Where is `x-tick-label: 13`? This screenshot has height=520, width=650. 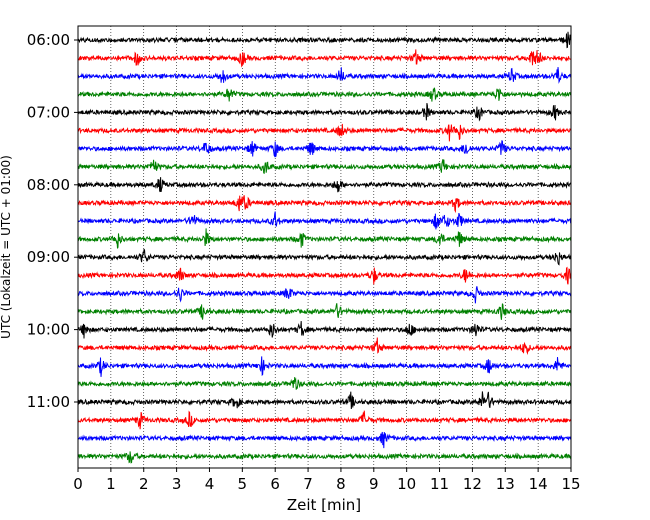 x-tick-label: 13 is located at coordinates (505, 484).